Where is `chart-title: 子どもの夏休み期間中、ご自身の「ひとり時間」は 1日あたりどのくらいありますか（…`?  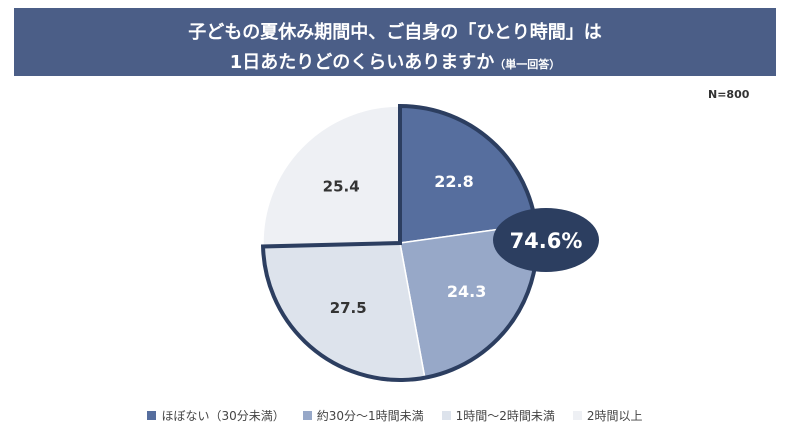 chart-title: 子どもの夏休み期間中、ご自身の「ひとり時間」は 1日あたりどのくらいありますか（… is located at coordinates (395, 42).